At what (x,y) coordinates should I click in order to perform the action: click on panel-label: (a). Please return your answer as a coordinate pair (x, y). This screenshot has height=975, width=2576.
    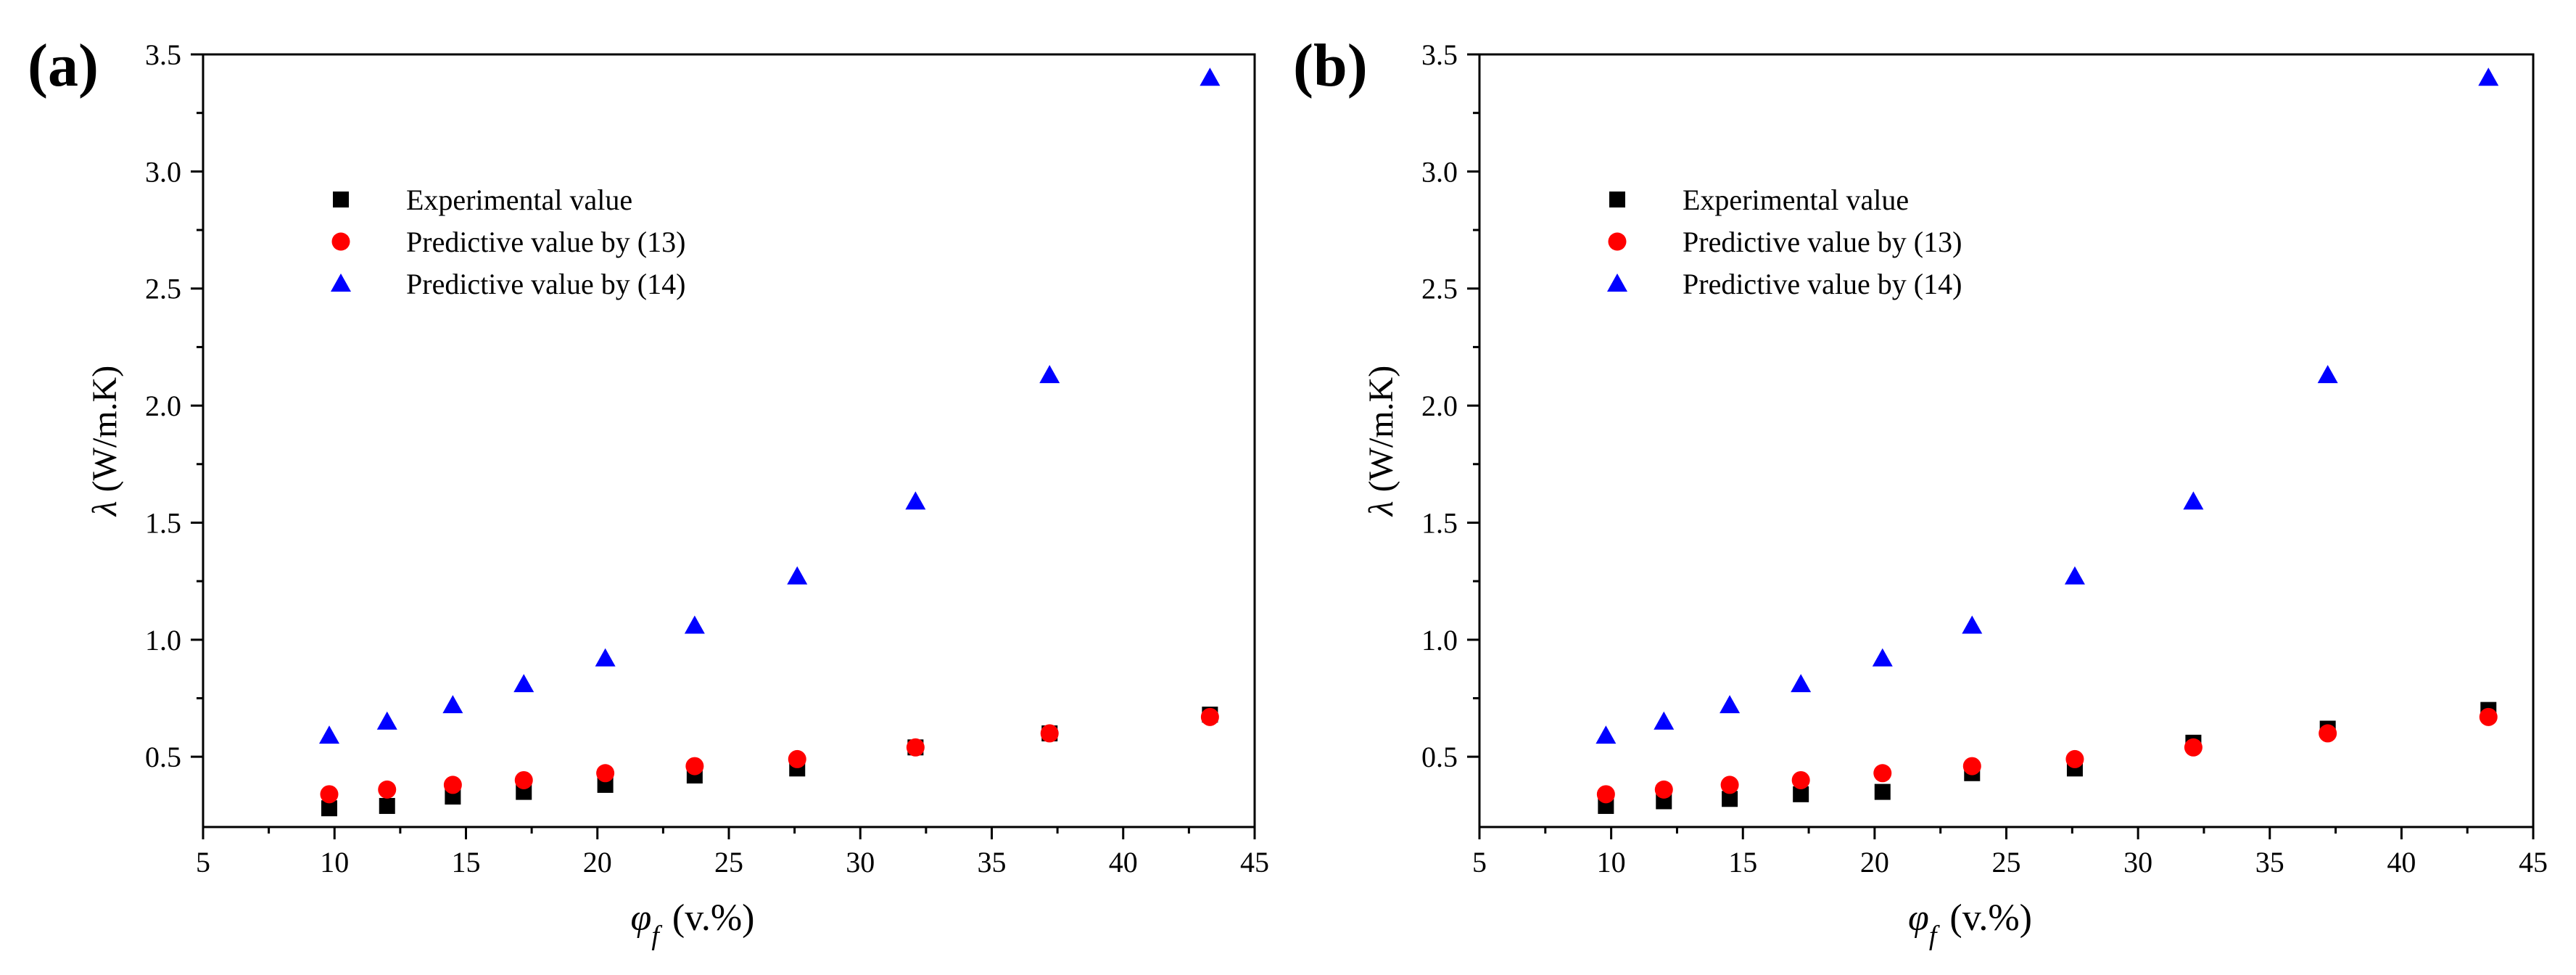
    Looking at the image, I should click on (63, 65).